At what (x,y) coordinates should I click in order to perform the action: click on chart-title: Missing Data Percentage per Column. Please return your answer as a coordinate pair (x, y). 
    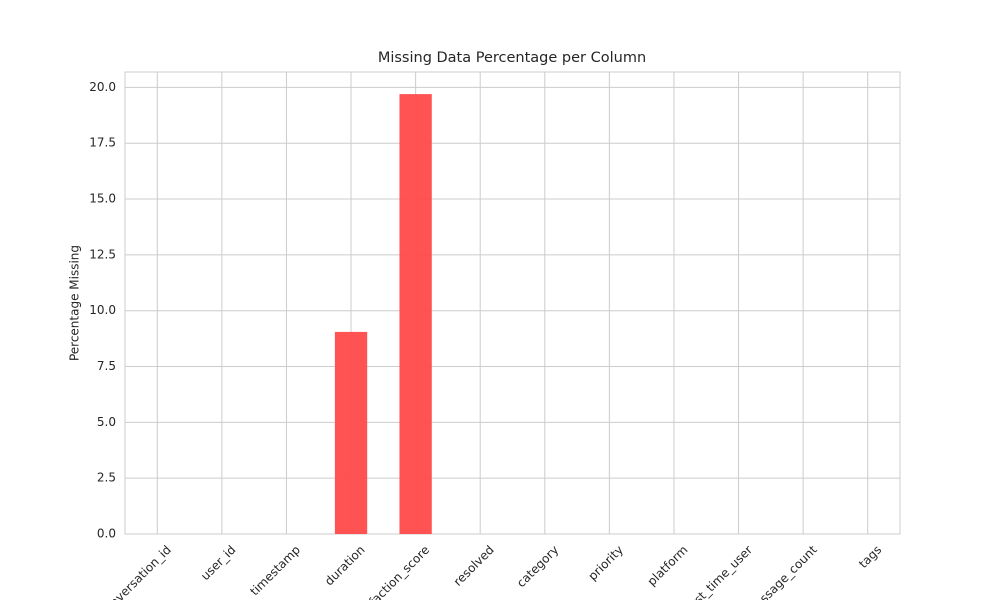
    Looking at the image, I should click on (512, 58).